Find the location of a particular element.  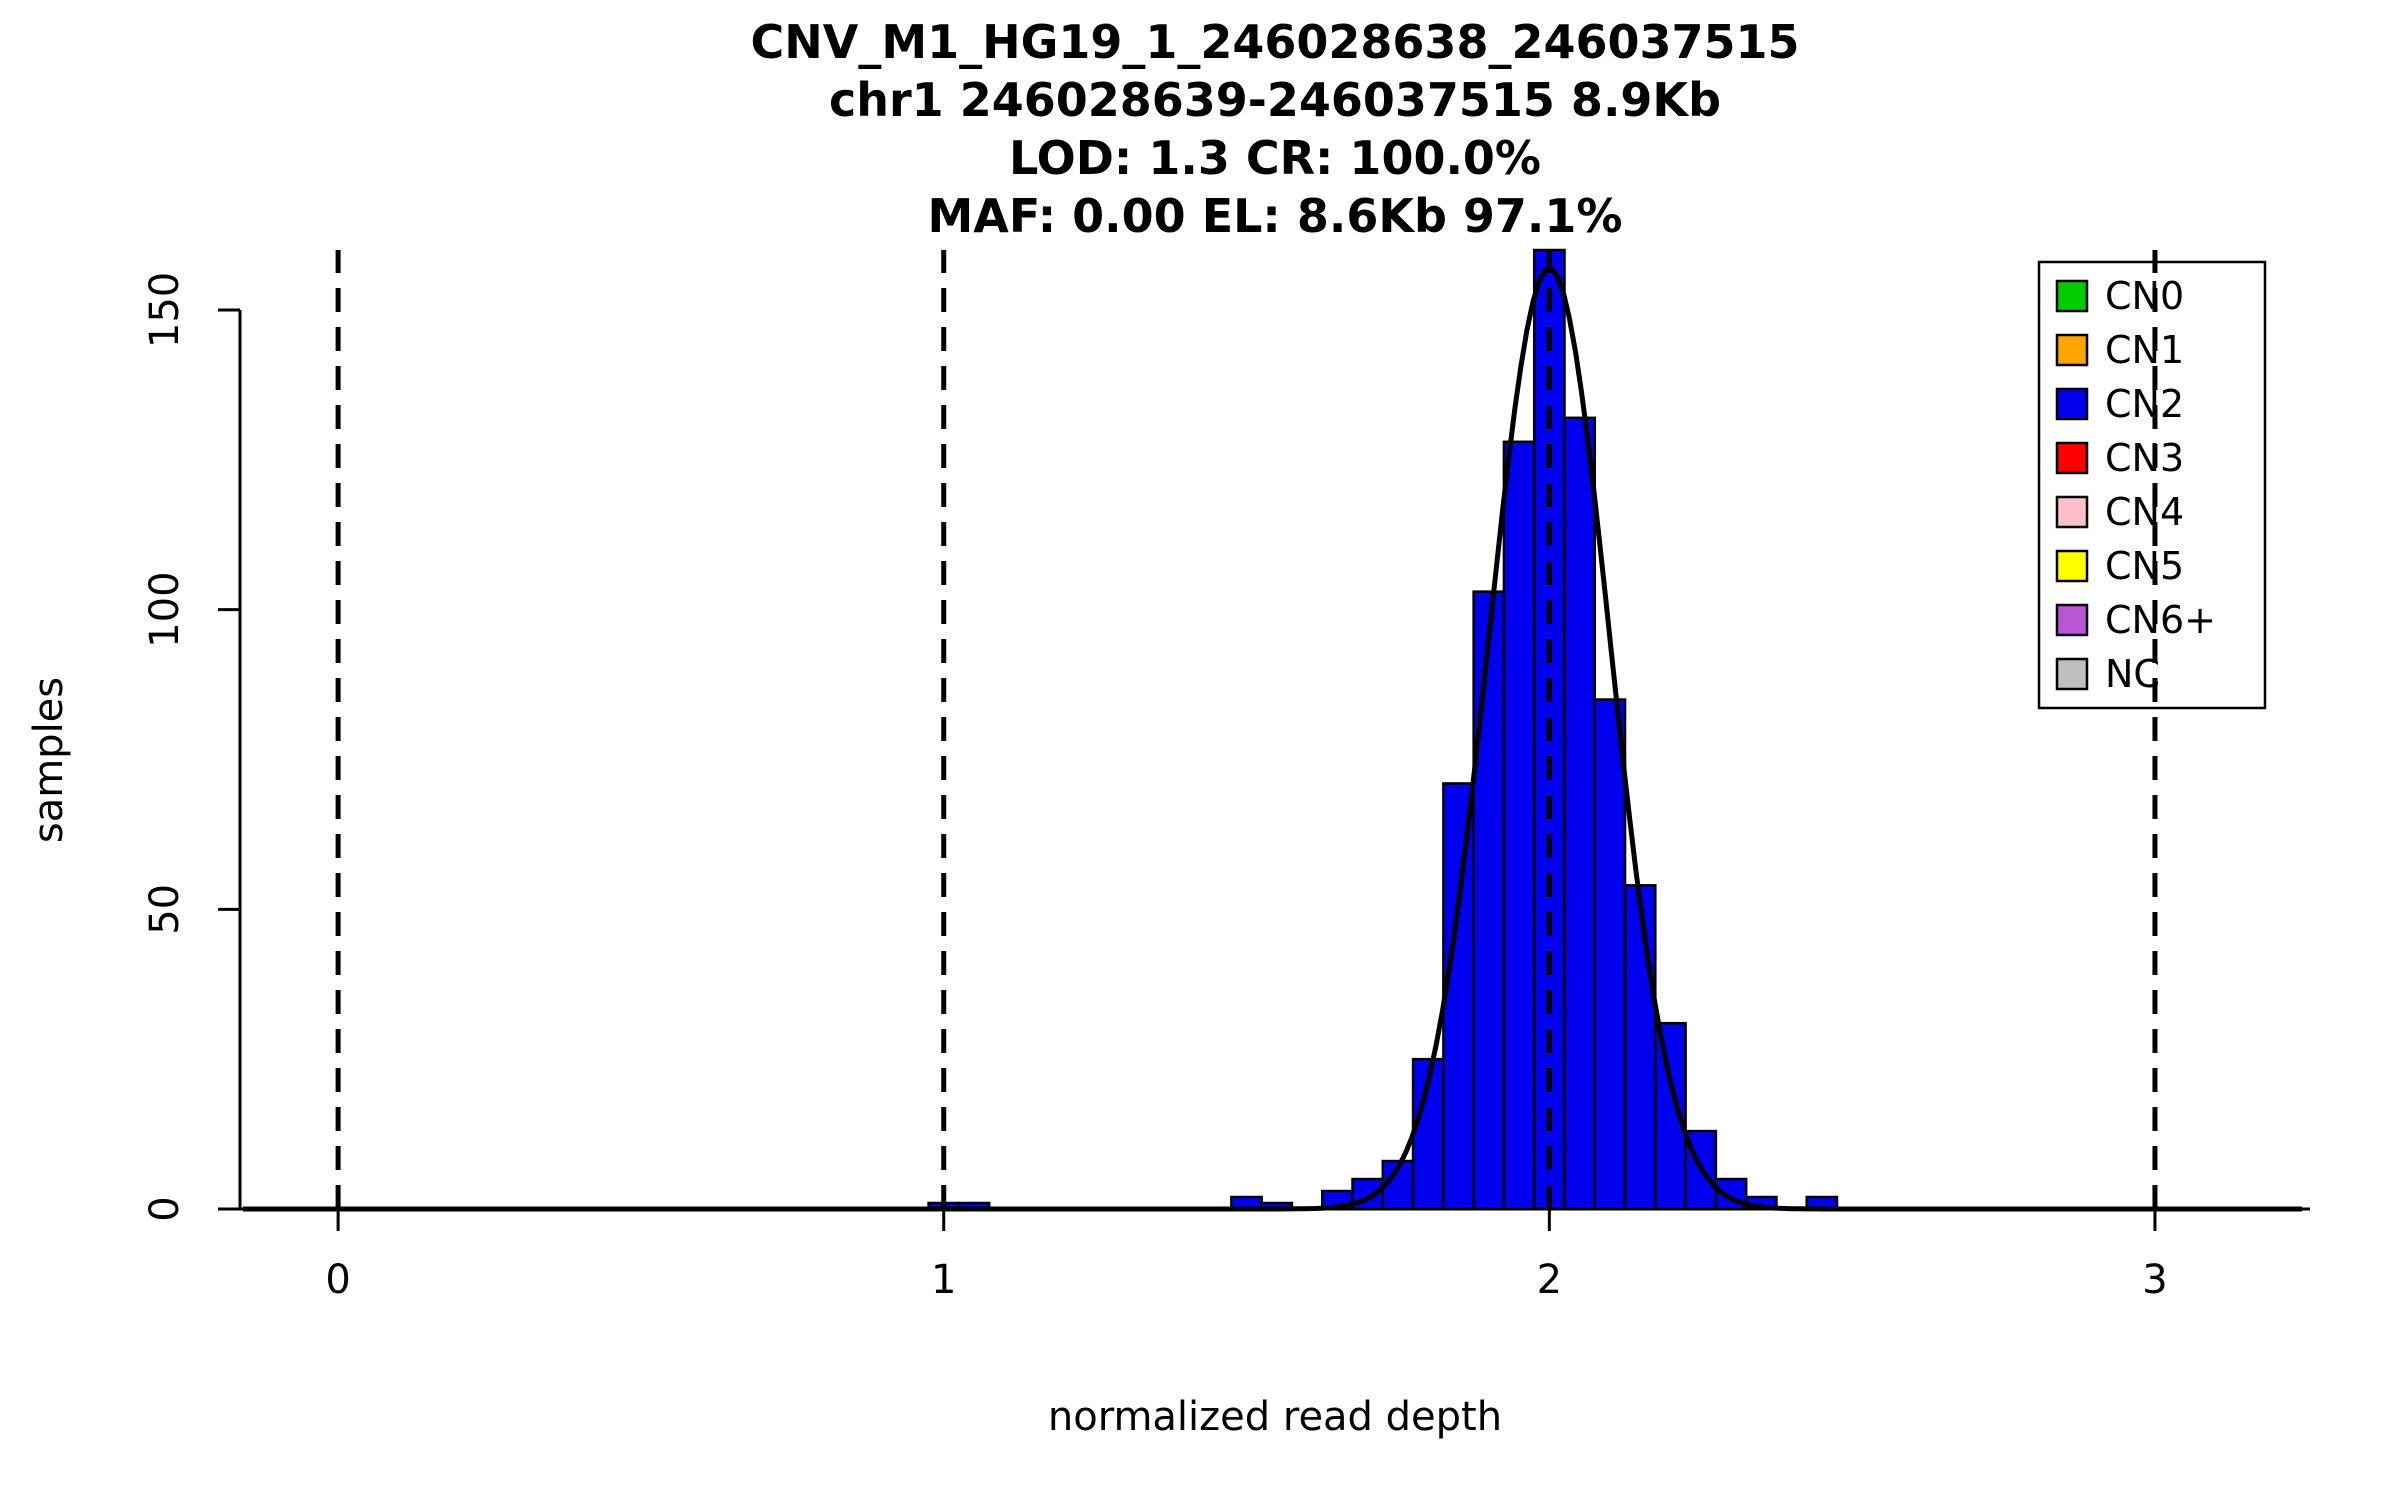

x-axis-label: normalized read depth is located at coordinates (1275, 1417).